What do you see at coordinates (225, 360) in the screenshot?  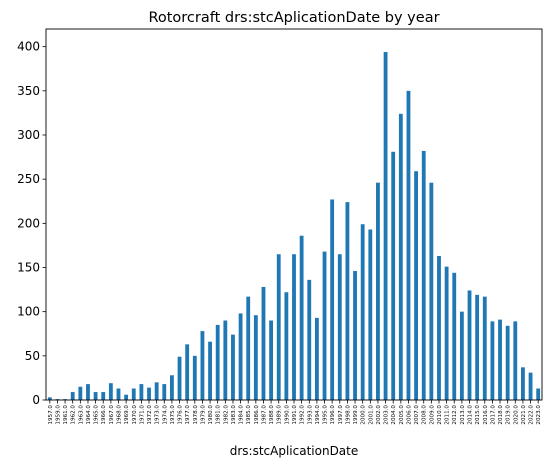 I see `bar-1982.0` at bounding box center [225, 360].